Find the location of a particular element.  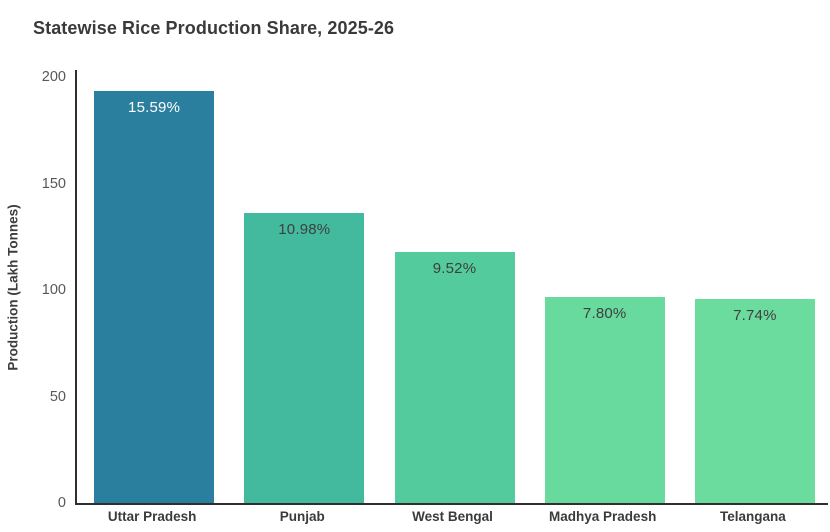

x-tick-label-uttar-pradesh: Uttar Pradesh is located at coordinates (152, 516).